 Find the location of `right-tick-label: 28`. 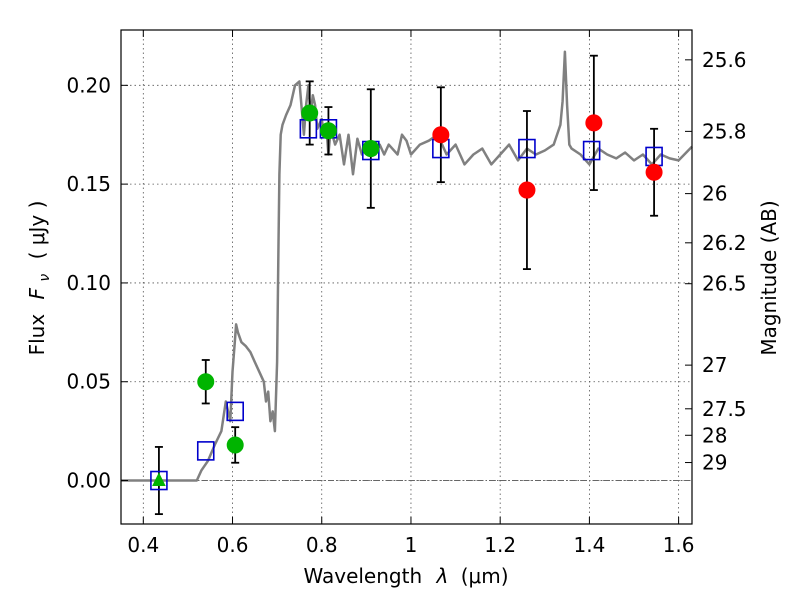

right-tick-label: 28 is located at coordinates (714, 435).